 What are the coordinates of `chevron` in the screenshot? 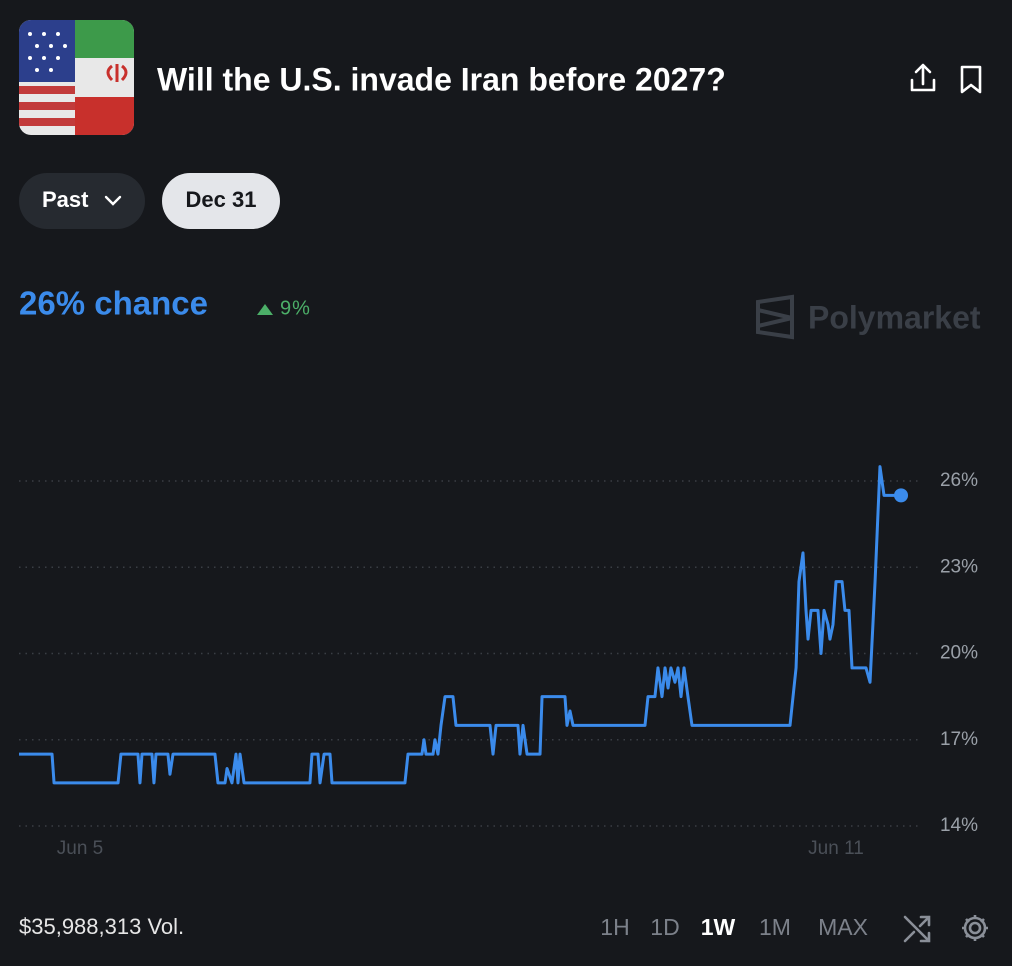 It's located at (113, 200).